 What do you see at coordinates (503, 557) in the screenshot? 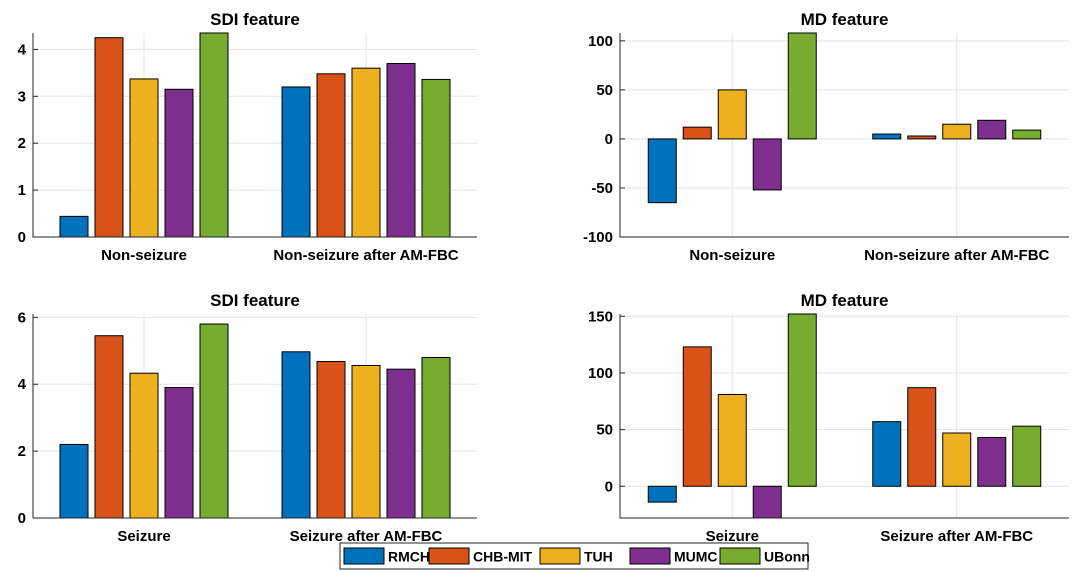
I see `legend-label: CHB-MIT` at bounding box center [503, 557].